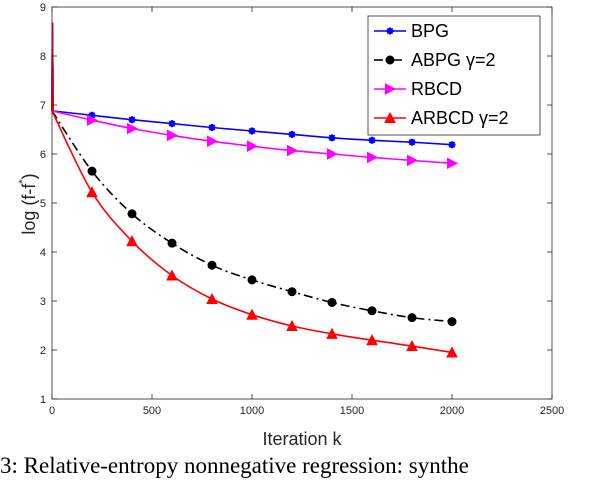 This screenshot has width=598, height=480. I want to click on series-0-point-2-core, so click(132, 119).